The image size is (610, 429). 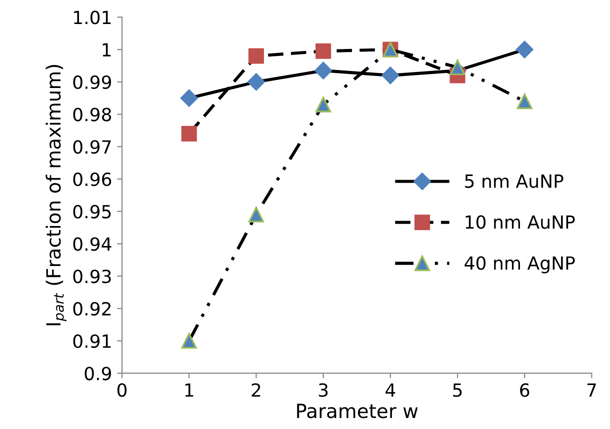 I want to click on y-axis-title: I$_{part}$ (Fraction of maximum), so click(x=56, y=195).